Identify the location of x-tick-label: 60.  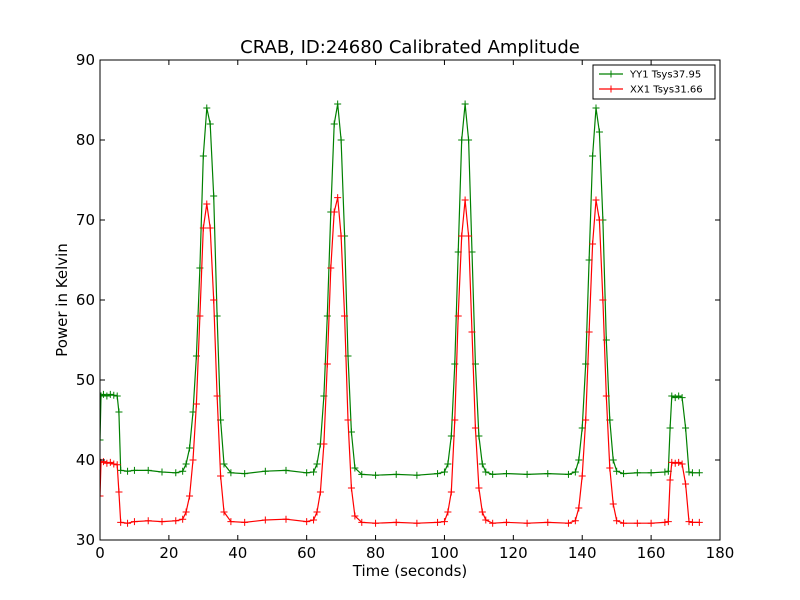
(306, 553).